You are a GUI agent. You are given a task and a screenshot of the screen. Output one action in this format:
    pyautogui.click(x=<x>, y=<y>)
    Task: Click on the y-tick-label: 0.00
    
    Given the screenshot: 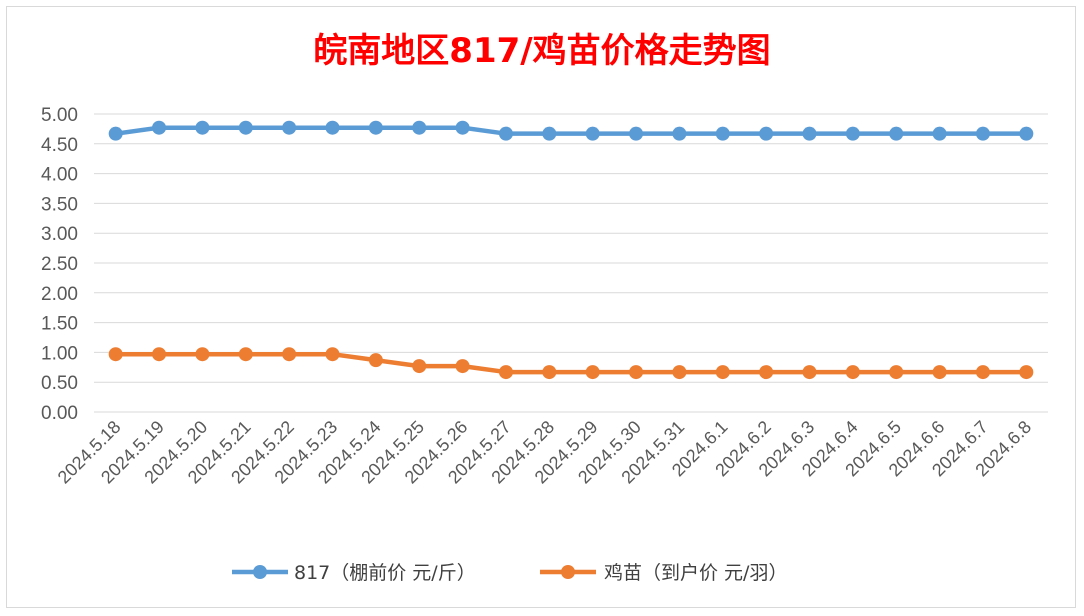 What is the action you would take?
    pyautogui.click(x=59, y=413)
    